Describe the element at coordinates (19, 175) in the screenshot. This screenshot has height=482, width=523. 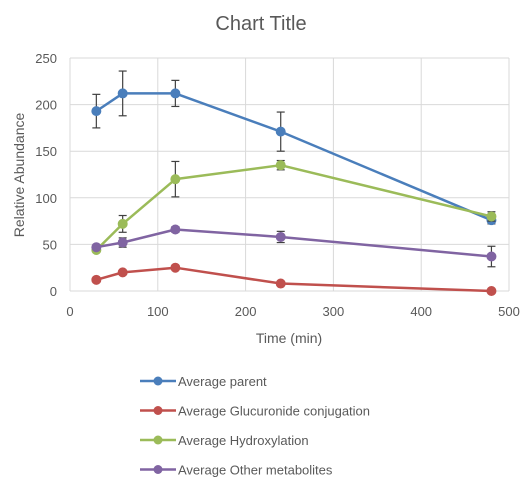
I see `y-axis-label: Relative Abundance` at that location.